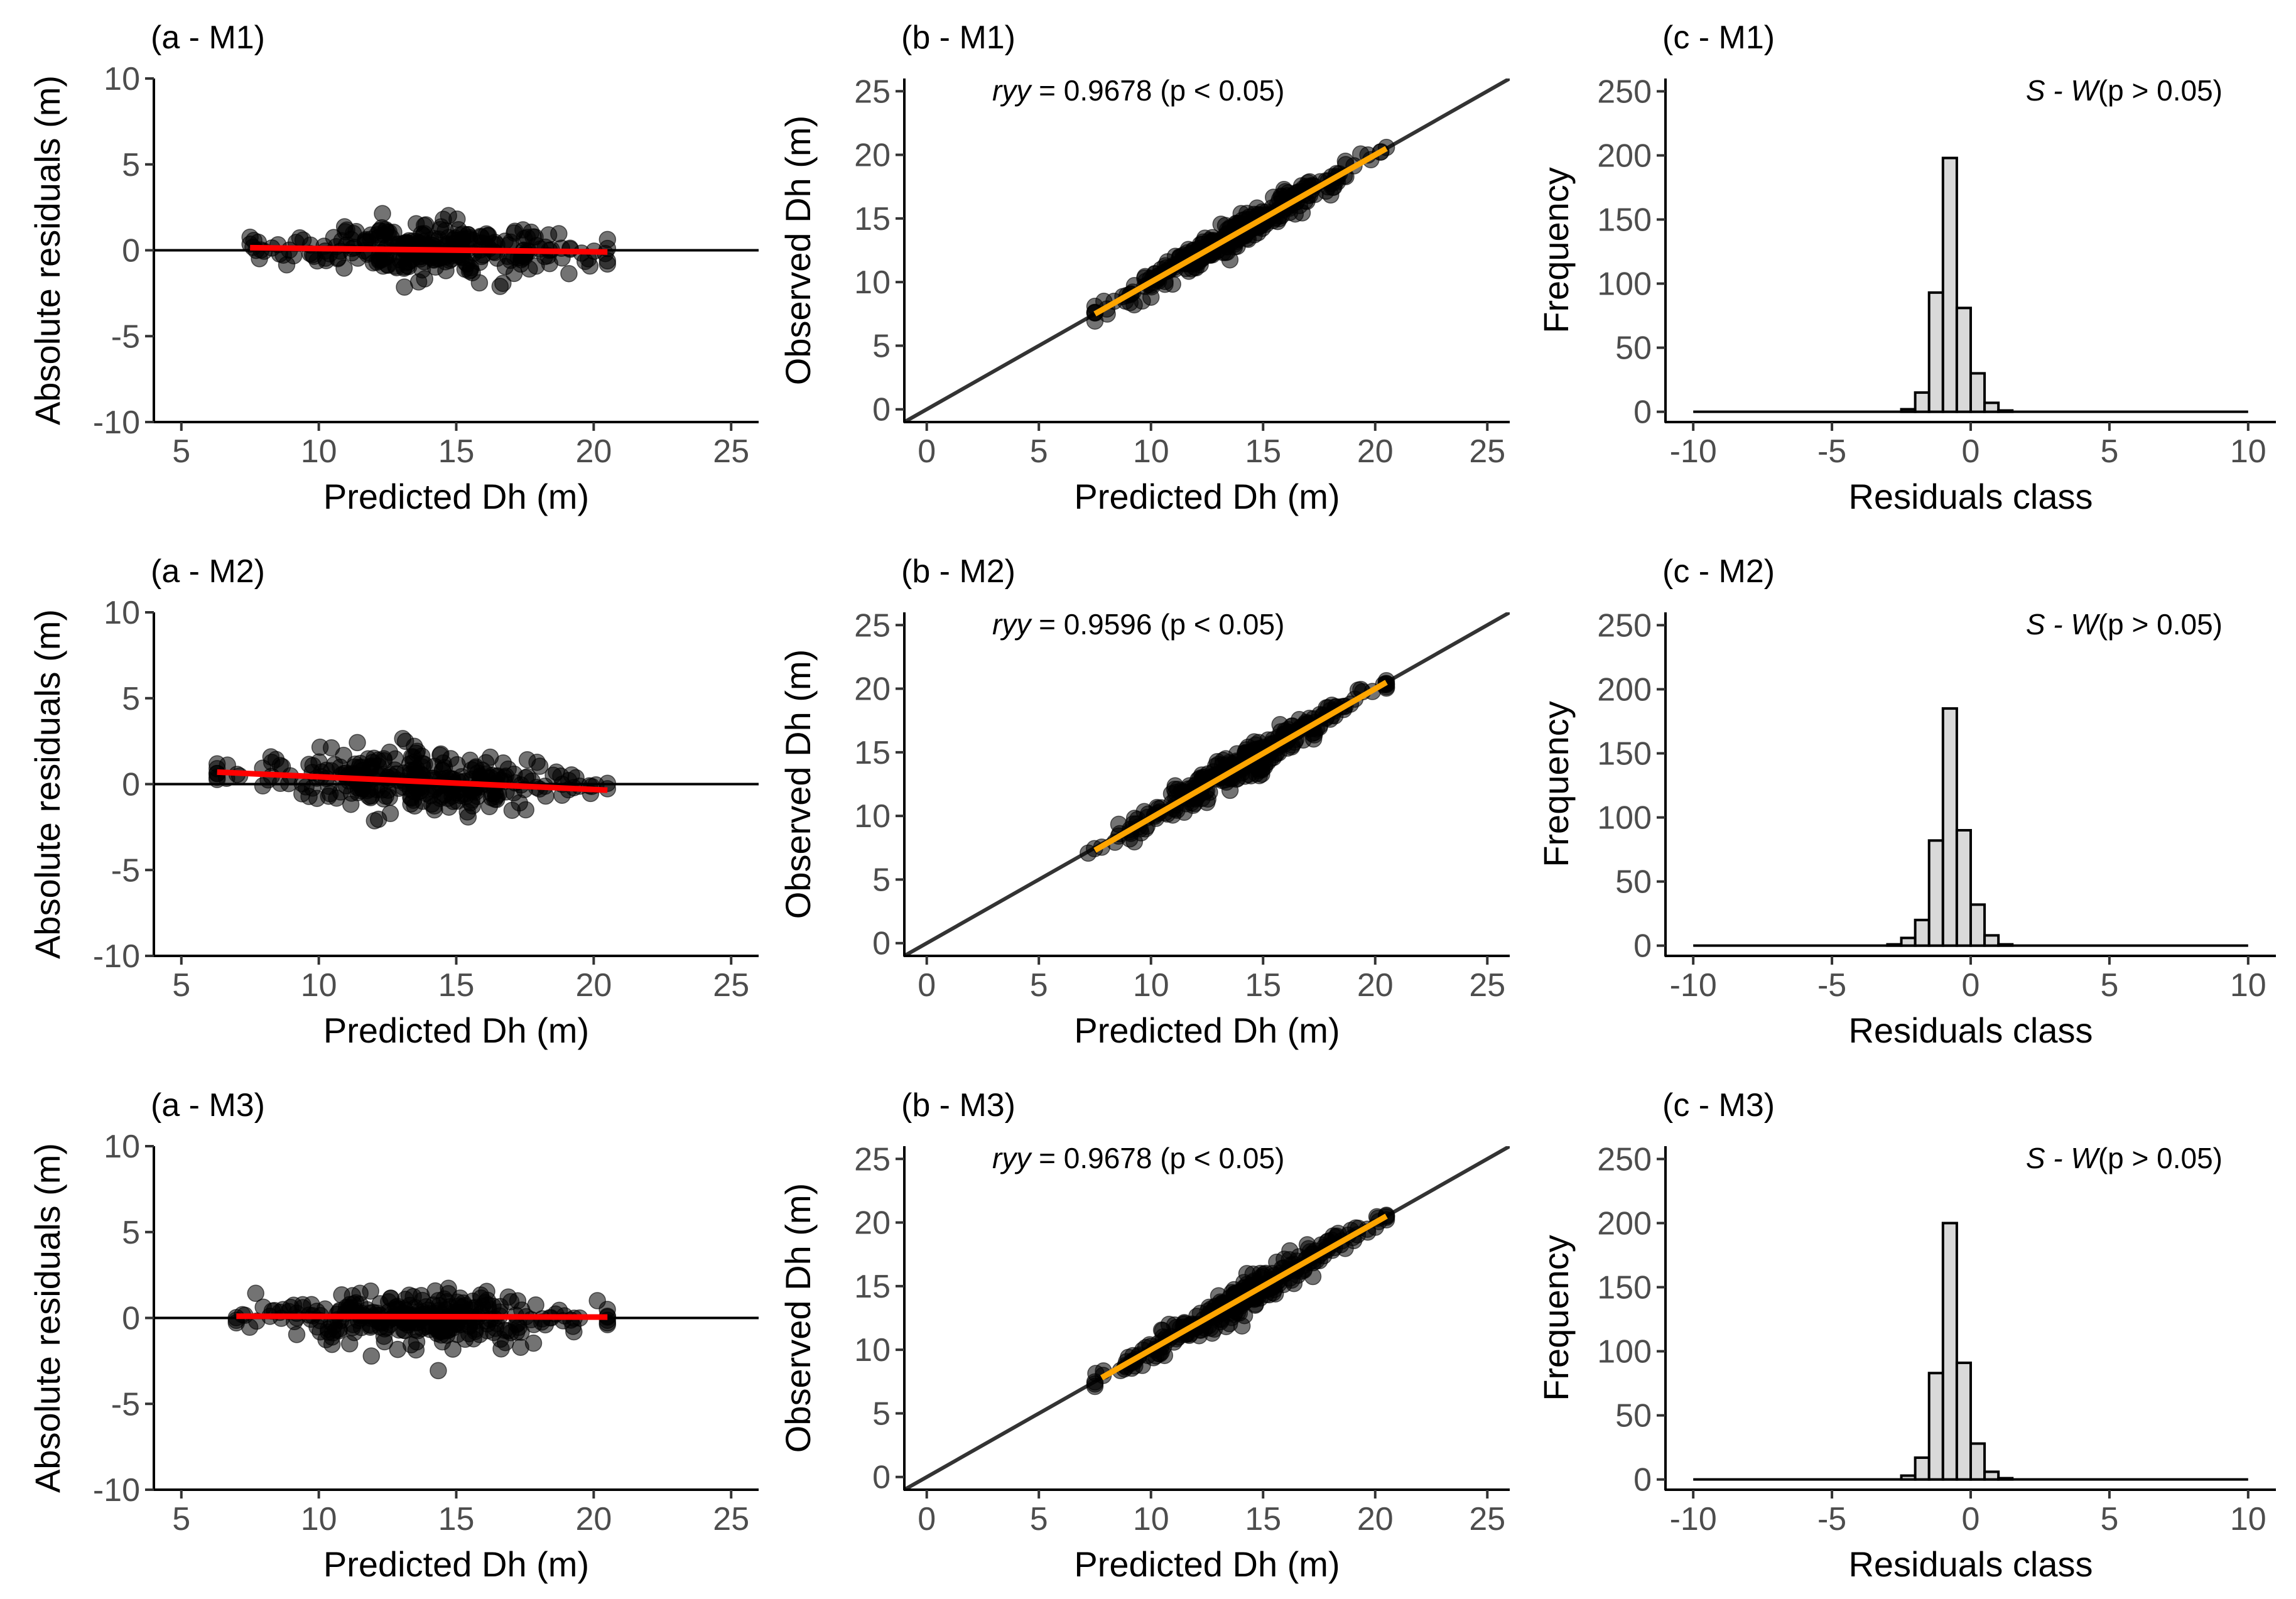 The height and width of the screenshot is (1599, 2296). I want to click on x-tick-label: 20, so click(593, 985).